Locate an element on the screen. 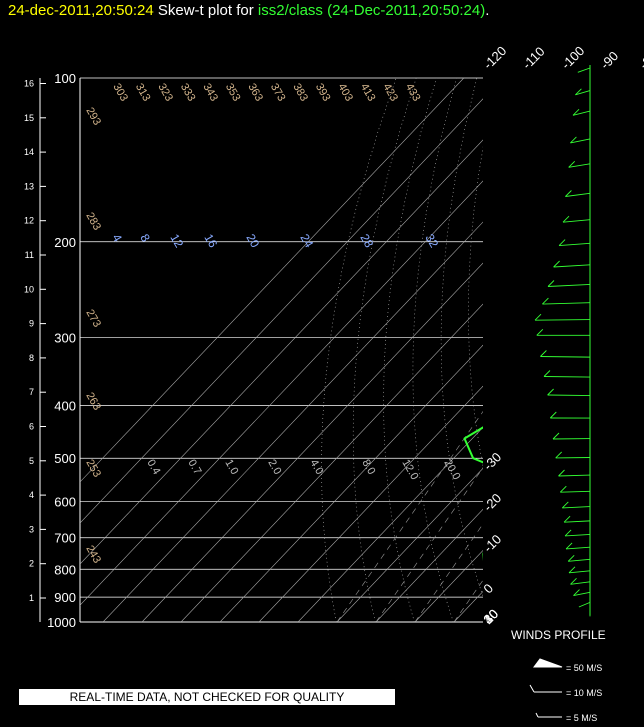 The height and width of the screenshot is (727, 644). mixing-ratio-label-lower: 20.0 is located at coordinates (451, 470).